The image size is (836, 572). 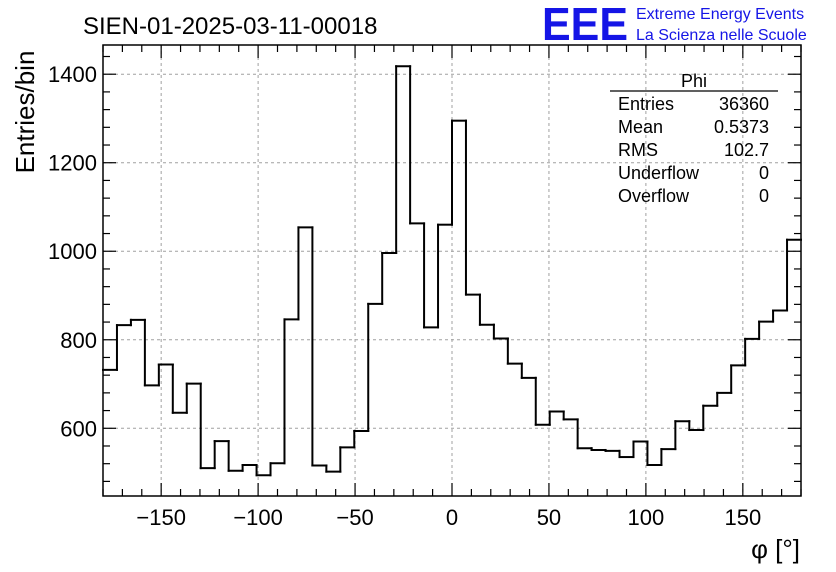 What do you see at coordinates (646, 517) in the screenshot?
I see `x-tick-label: 100` at bounding box center [646, 517].